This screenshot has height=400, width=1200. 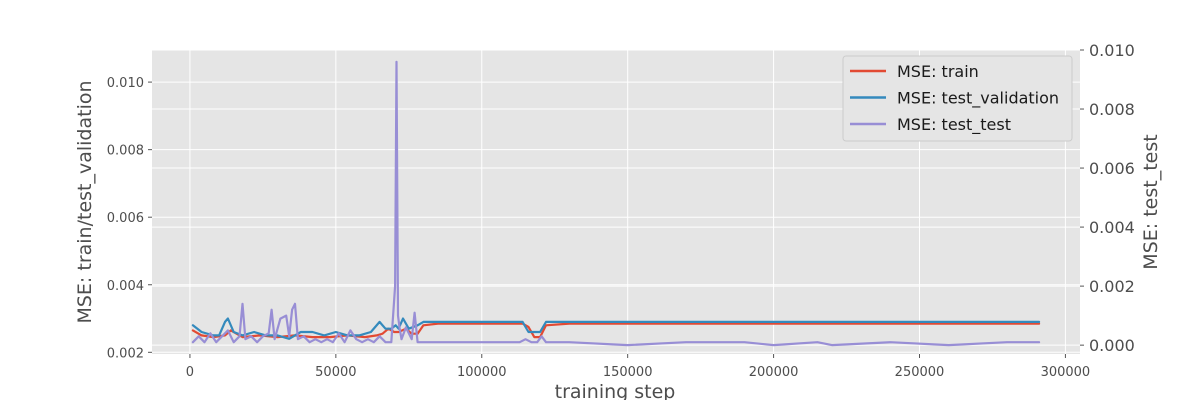 What do you see at coordinates (1107, 198) in the screenshot?
I see `y-axis-right-ticks: 0.000 0.002 0.004 0.006 0.008 0.010` at bounding box center [1107, 198].